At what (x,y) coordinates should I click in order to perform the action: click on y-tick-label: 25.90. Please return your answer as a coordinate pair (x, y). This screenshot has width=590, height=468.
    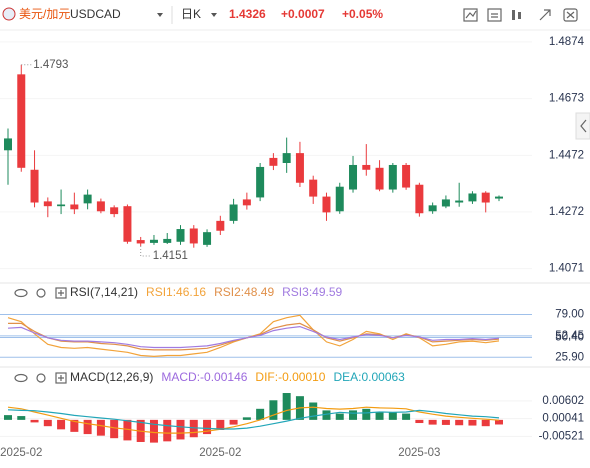
    Looking at the image, I should click on (569, 357).